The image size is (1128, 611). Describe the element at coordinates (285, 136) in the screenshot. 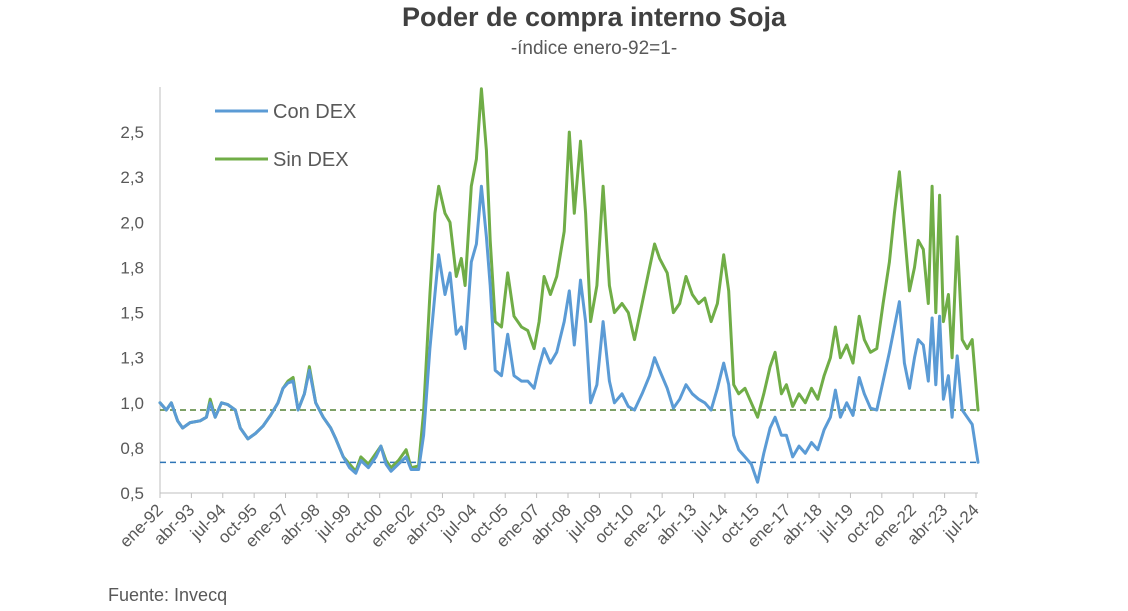

I see `legend: Con DEX Sin DEX` at that location.